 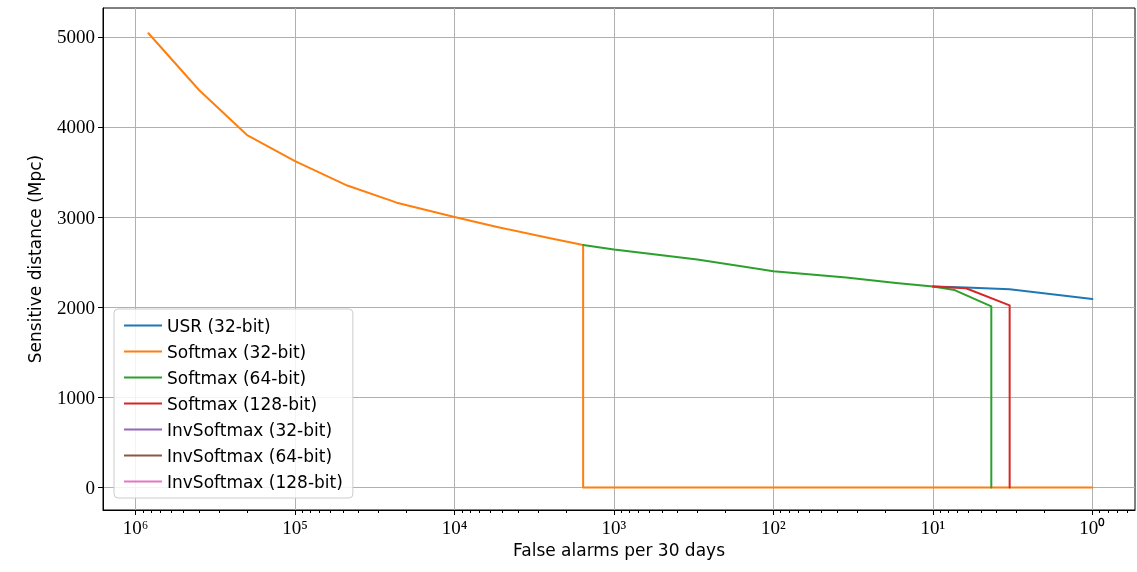 I want to click on y-tick-label: 1000, so click(x=76, y=397).